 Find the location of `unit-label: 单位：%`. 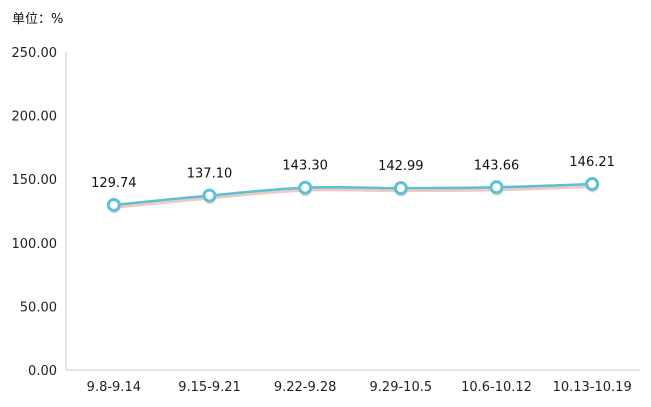

unit-label: 单位：% is located at coordinates (37, 19).